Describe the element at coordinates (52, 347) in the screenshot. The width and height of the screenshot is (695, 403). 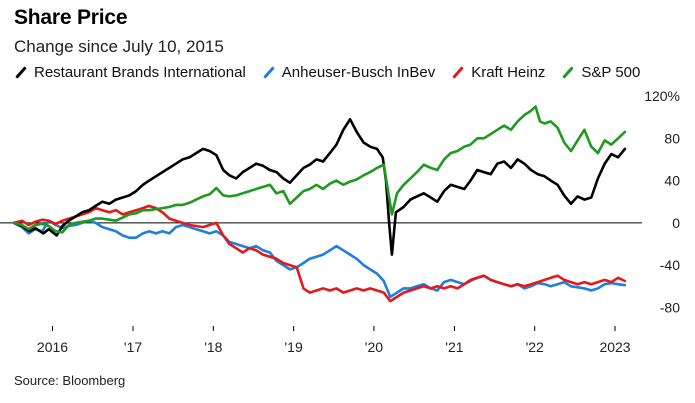
I see `x-tick-label: 2016` at that location.